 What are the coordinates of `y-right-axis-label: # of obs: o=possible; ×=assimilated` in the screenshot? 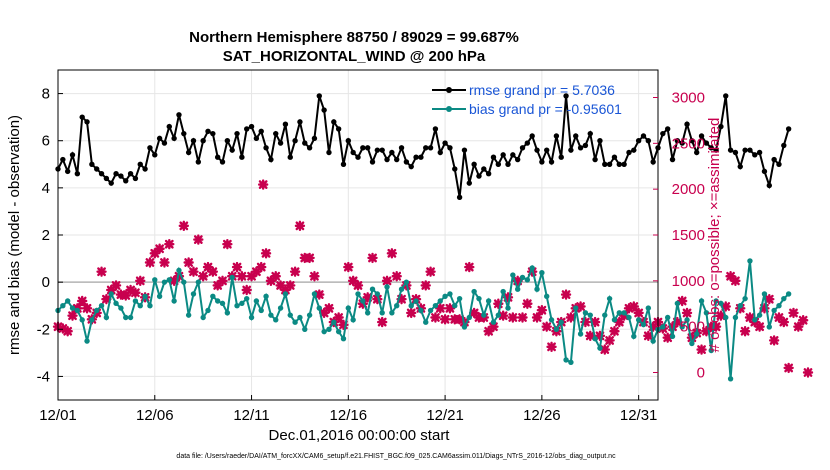 It's located at (714, 235).